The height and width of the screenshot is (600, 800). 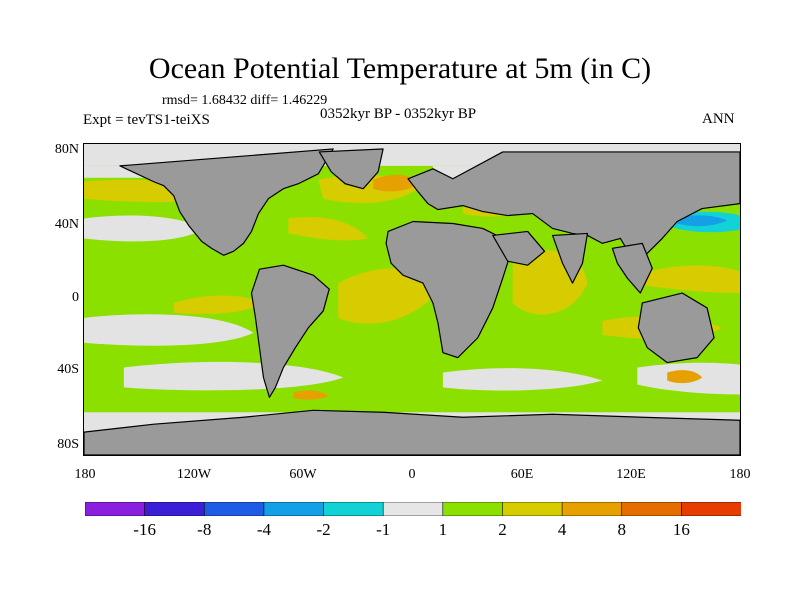 I want to click on north-america, so click(x=226, y=202).